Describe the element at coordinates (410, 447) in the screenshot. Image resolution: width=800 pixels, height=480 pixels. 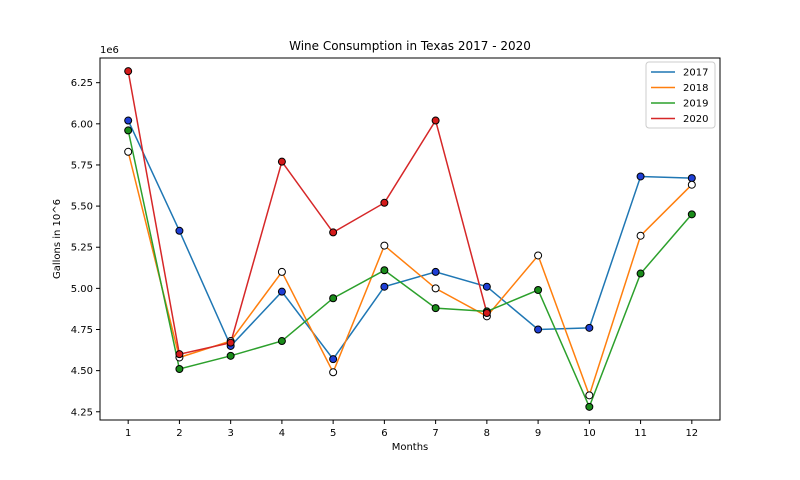
I see `x-axis-label: Months` at that location.